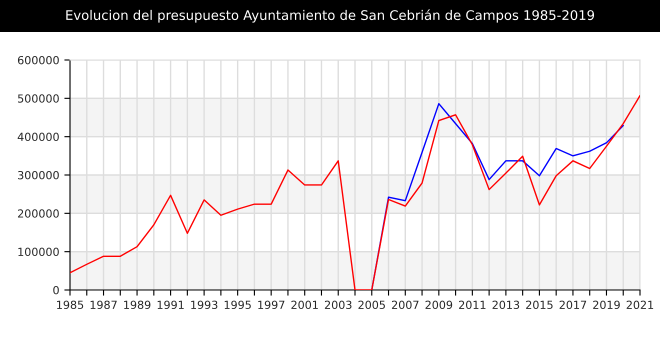  I want to click on x-tick-label: 1995, so click(237, 305).